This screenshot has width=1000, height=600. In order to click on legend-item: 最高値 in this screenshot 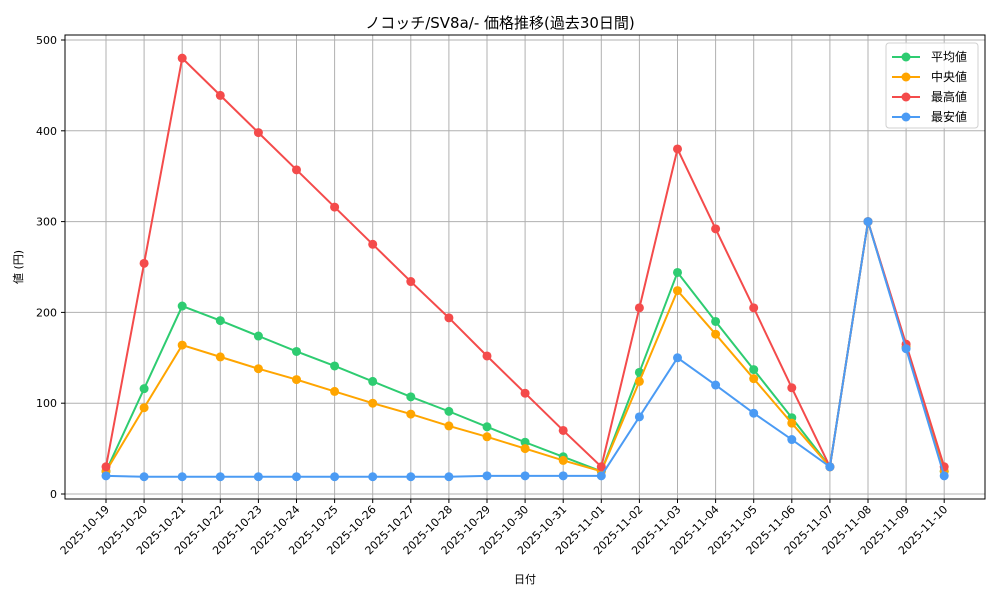, I will do `click(929, 96)`.